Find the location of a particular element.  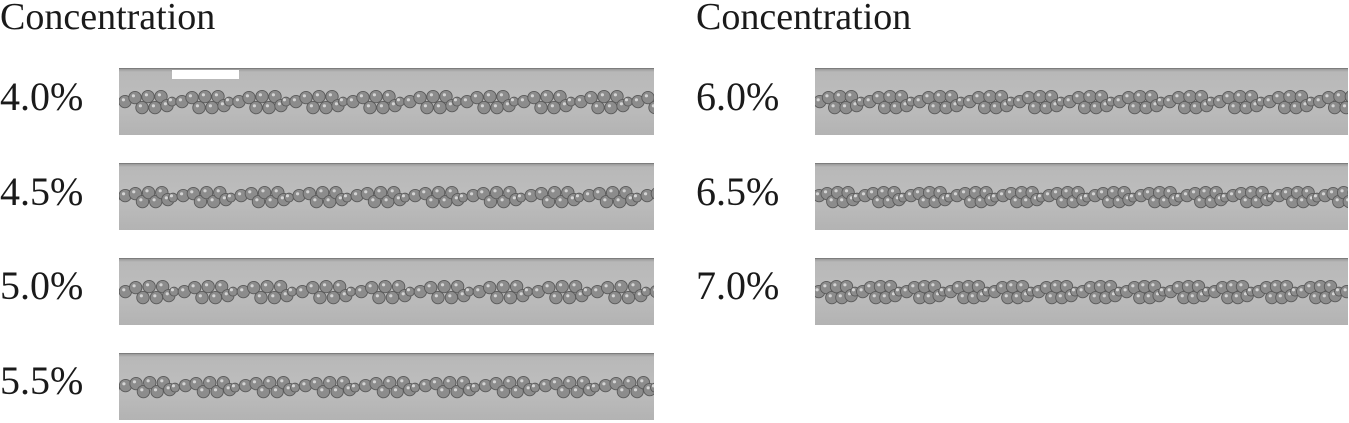

column-heading-left: Concentration is located at coordinates (108, 19).